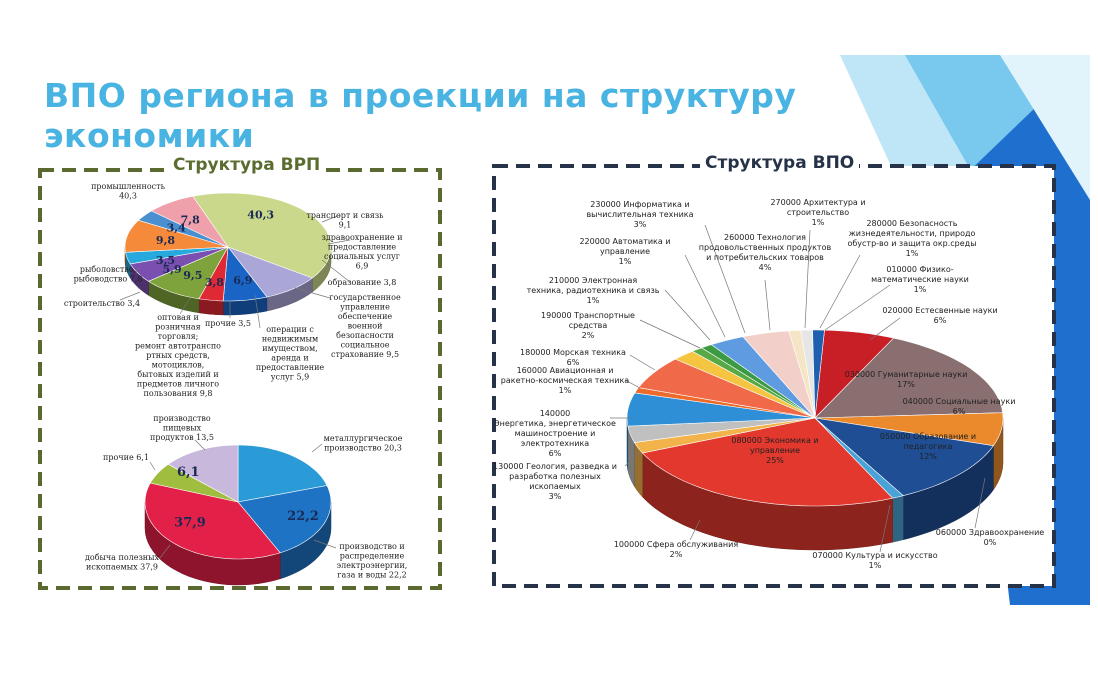  I want to click on slice-label-line: производство 20,3, so click(363, 448).